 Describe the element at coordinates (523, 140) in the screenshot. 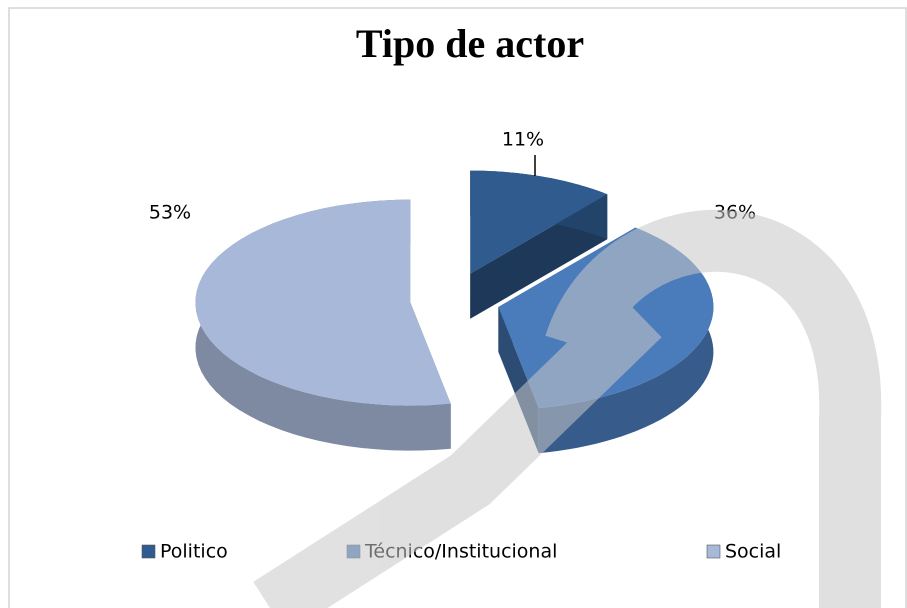

I see `data-label: 11%` at that location.